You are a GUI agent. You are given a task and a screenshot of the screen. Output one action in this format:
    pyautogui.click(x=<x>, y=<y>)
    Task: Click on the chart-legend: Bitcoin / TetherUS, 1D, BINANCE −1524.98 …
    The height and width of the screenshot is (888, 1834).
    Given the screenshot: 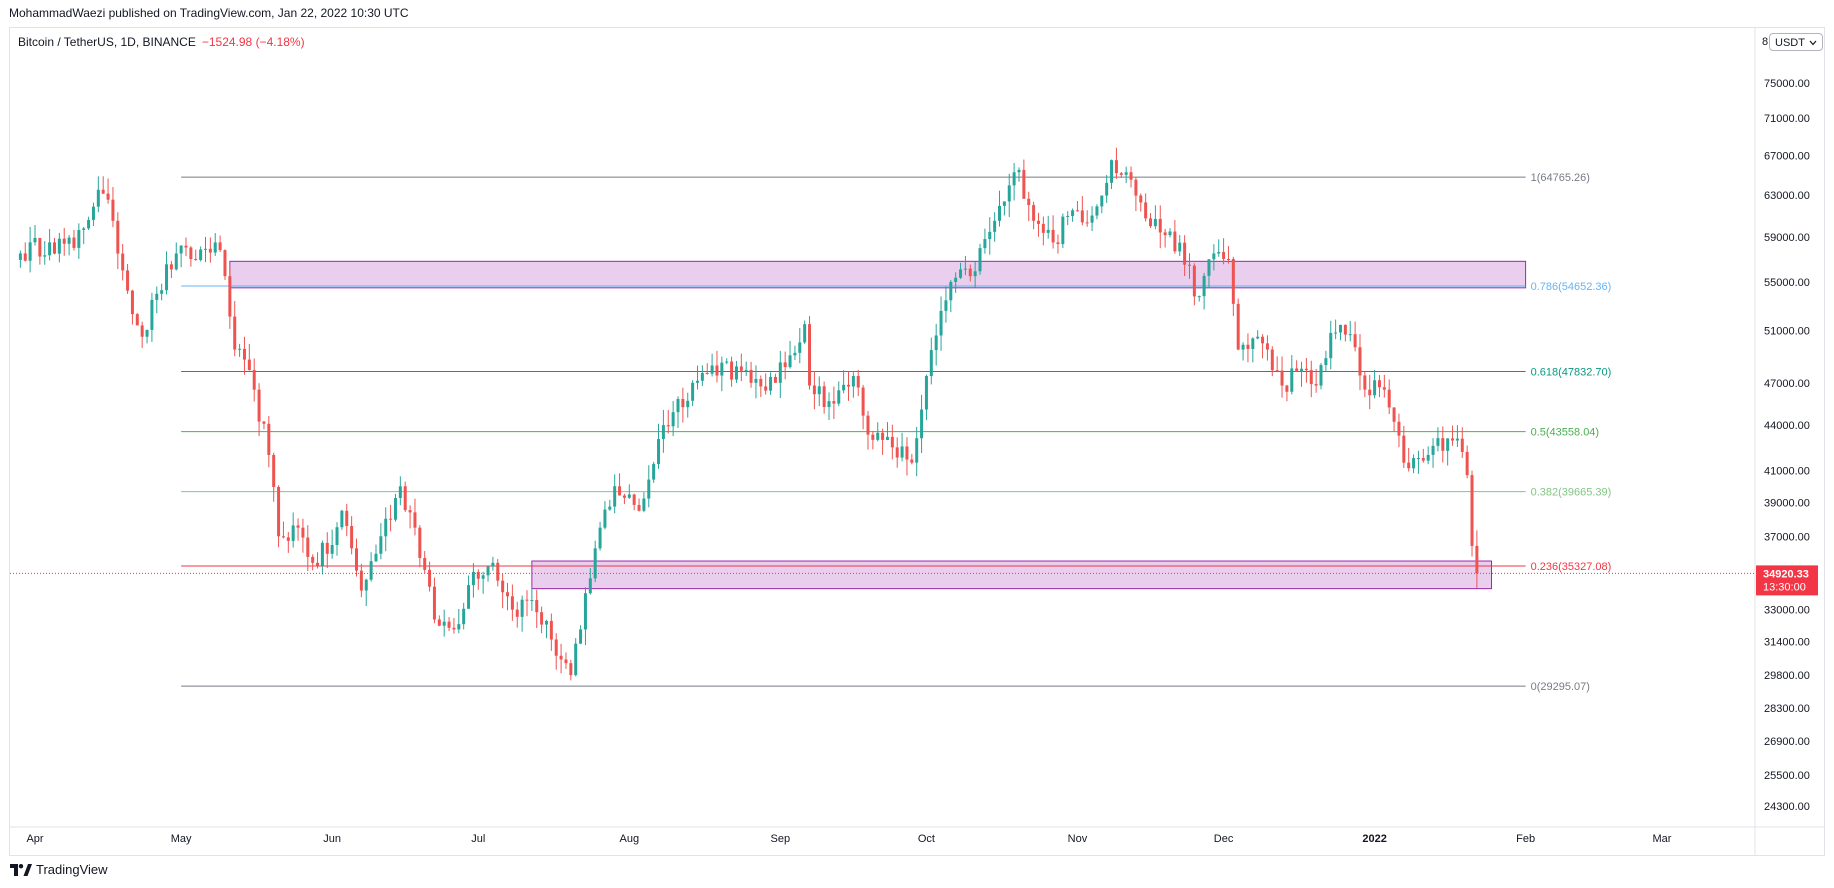 What is the action you would take?
    pyautogui.click(x=161, y=42)
    